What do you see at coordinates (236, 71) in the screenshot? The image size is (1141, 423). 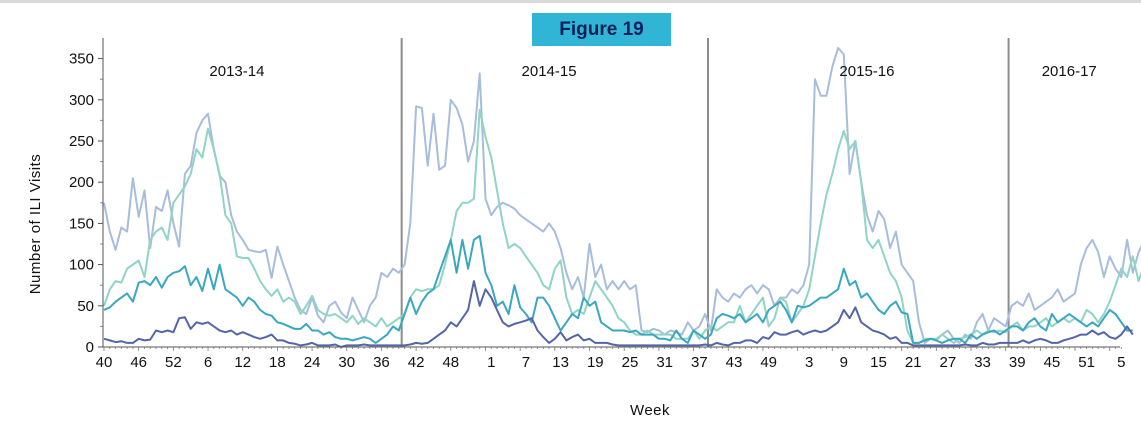 I see `season-label: 2013-14` at bounding box center [236, 71].